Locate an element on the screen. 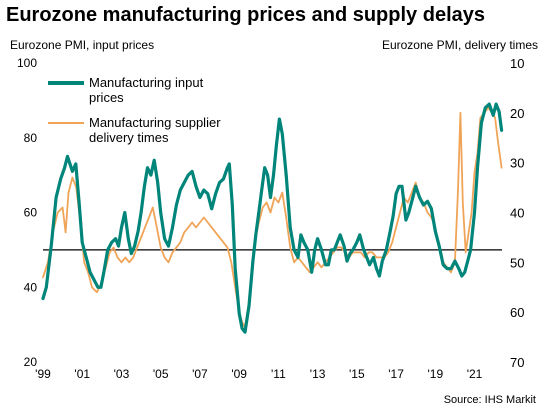  x-axis: '99 '01 '03 '05 '07 '09 '11 '13 '15 '17 '19 '21 is located at coordinates (259, 374).